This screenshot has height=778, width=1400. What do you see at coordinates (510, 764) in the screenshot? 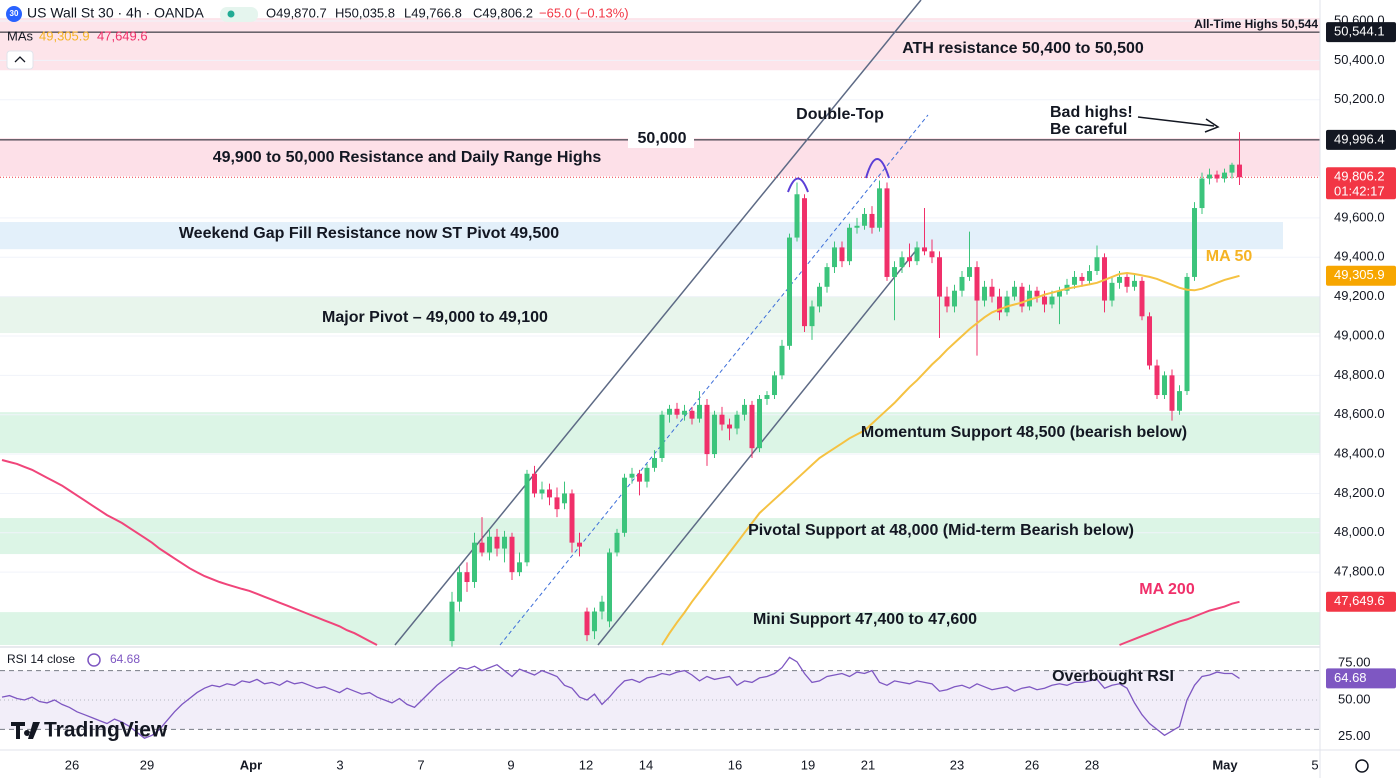
I see `x-tick-label: 9` at bounding box center [510, 764].